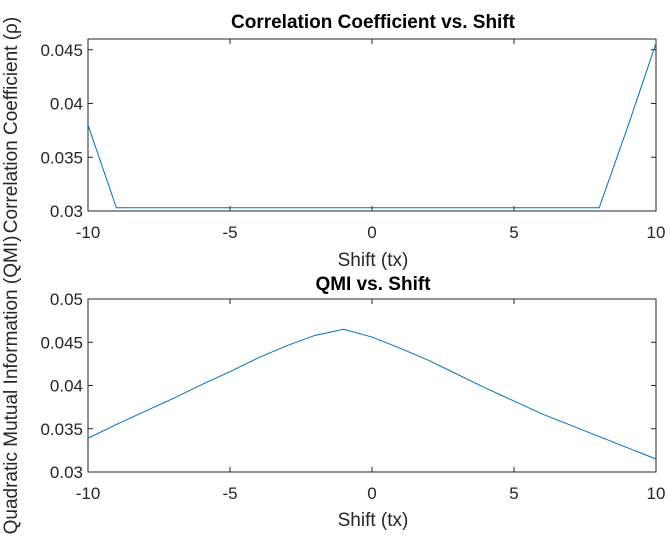  I want to click on y-axis-label: Correlation Coefficient (ρ), so click(11, 125).